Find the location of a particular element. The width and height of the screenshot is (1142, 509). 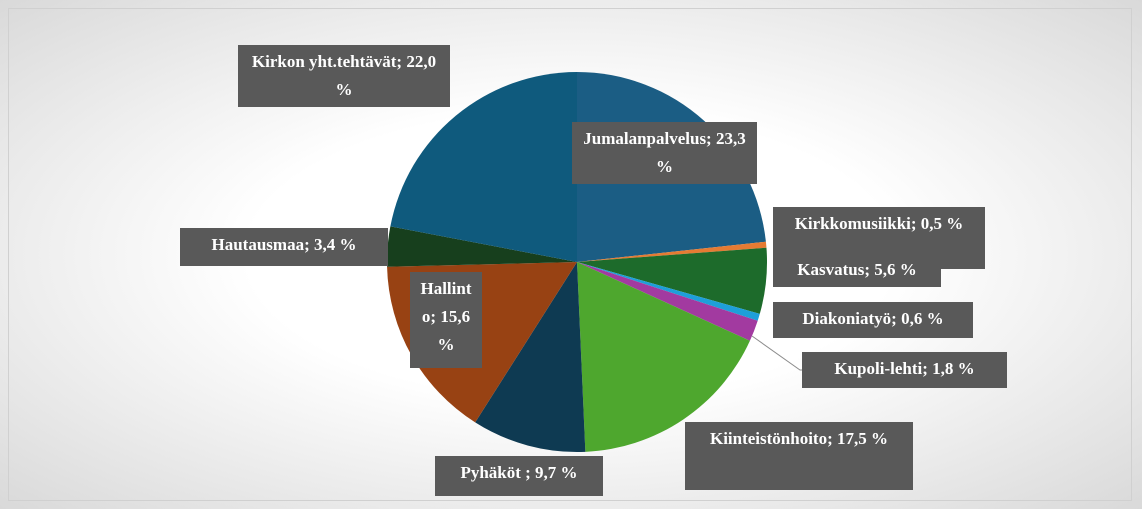

data-label: Kasvatus; 5,6 % is located at coordinates (857, 270).